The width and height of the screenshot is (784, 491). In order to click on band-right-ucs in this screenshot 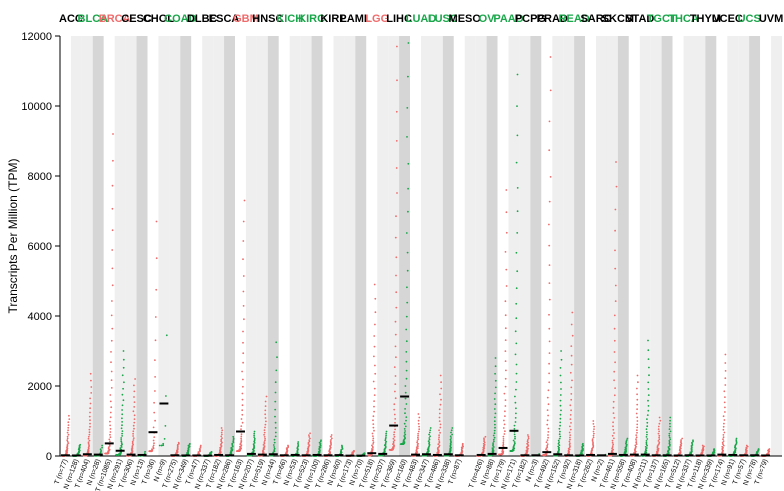, I will do `click(755, 246)`.